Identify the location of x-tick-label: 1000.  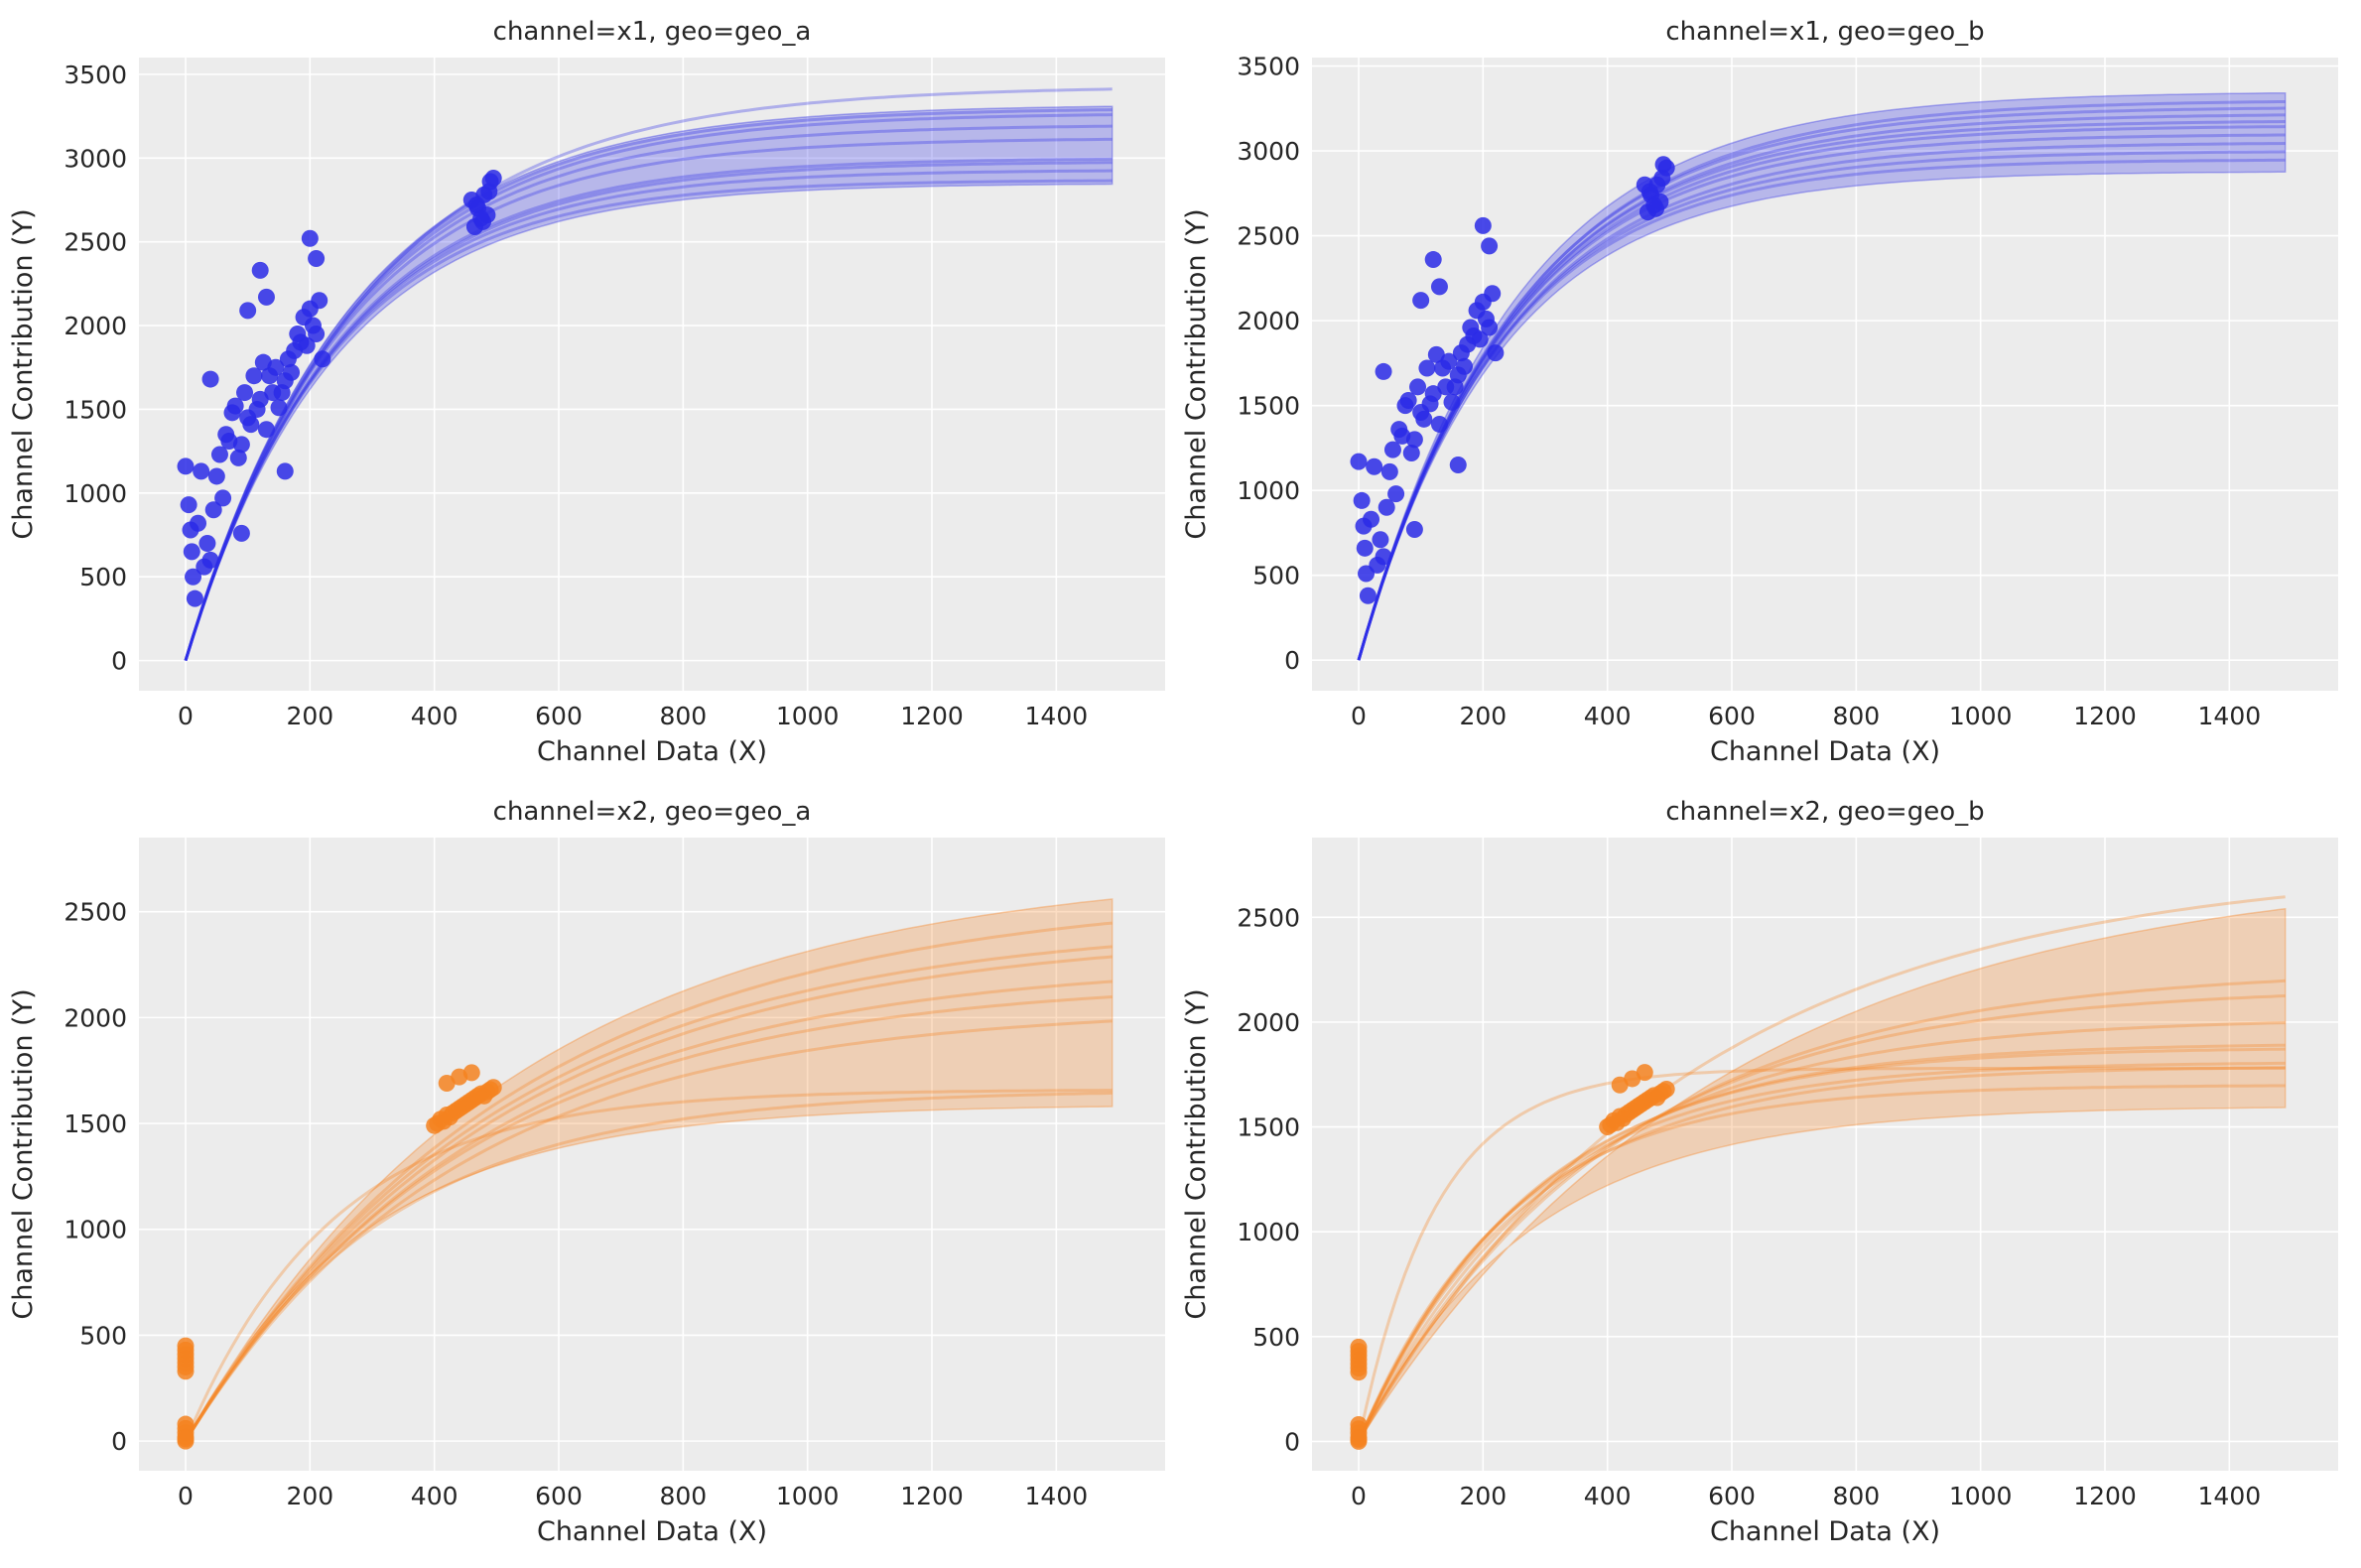
(1981, 716).